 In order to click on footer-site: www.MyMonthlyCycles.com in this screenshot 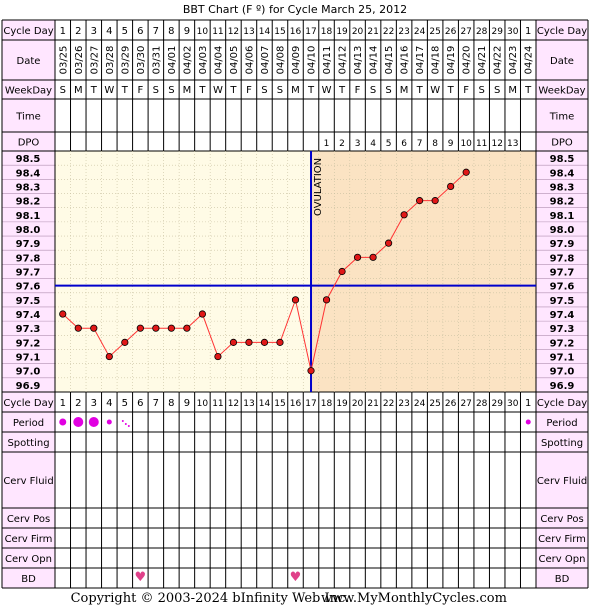, I will do `click(414, 598)`.